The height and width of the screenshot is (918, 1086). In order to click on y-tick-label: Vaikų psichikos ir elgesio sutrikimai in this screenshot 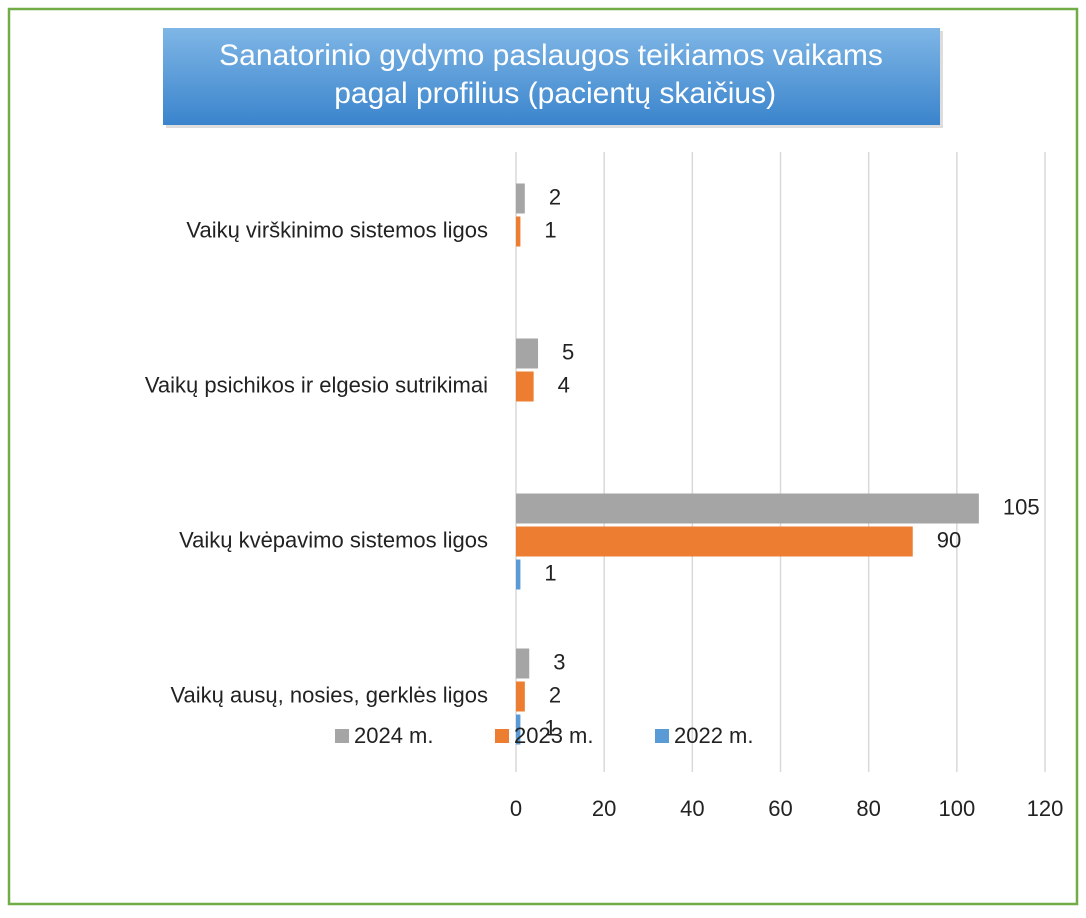, I will do `click(316, 384)`.